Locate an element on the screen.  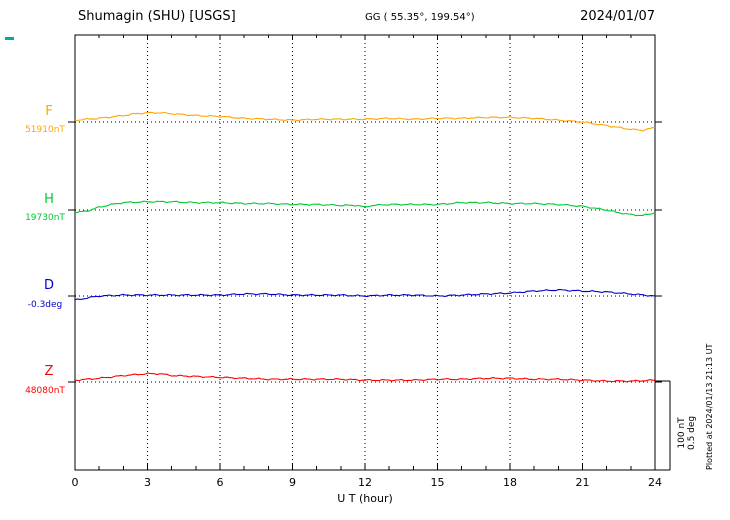
series-label-D: D is located at coordinates (48, 285).